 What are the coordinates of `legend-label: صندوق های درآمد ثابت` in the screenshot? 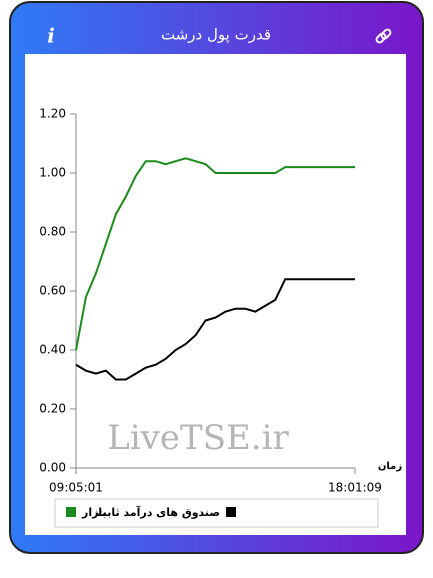 It's located at (158, 512).